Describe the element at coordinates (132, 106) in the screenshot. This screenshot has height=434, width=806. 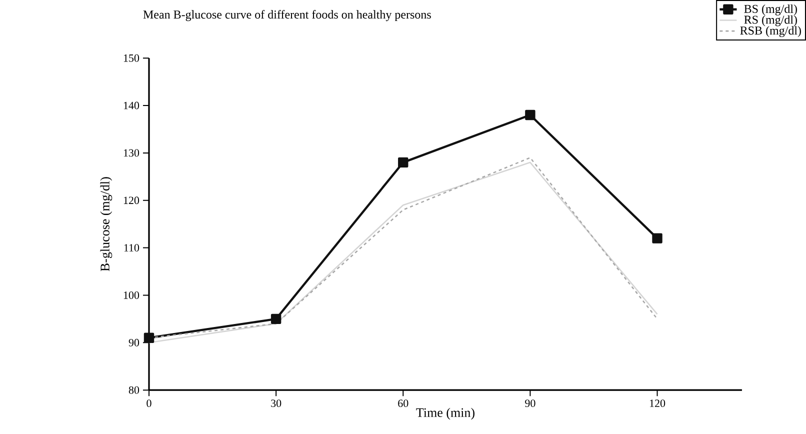
I see `y-tick-label: 140` at that location.